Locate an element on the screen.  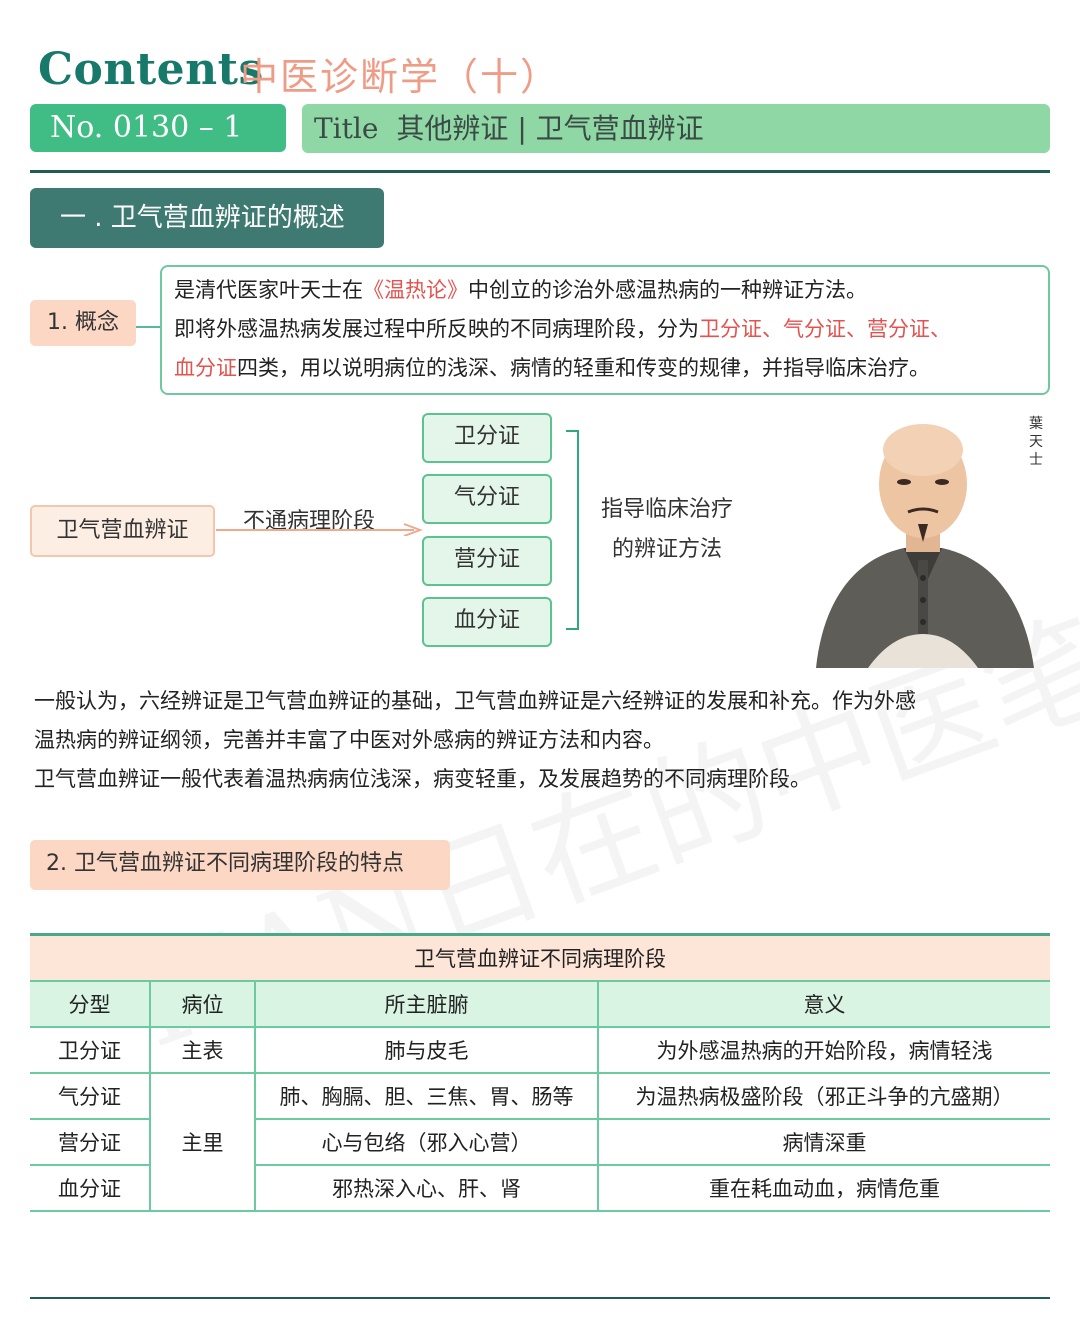
diagram-source-box: 卫气营血辨证 is located at coordinates (122, 531).